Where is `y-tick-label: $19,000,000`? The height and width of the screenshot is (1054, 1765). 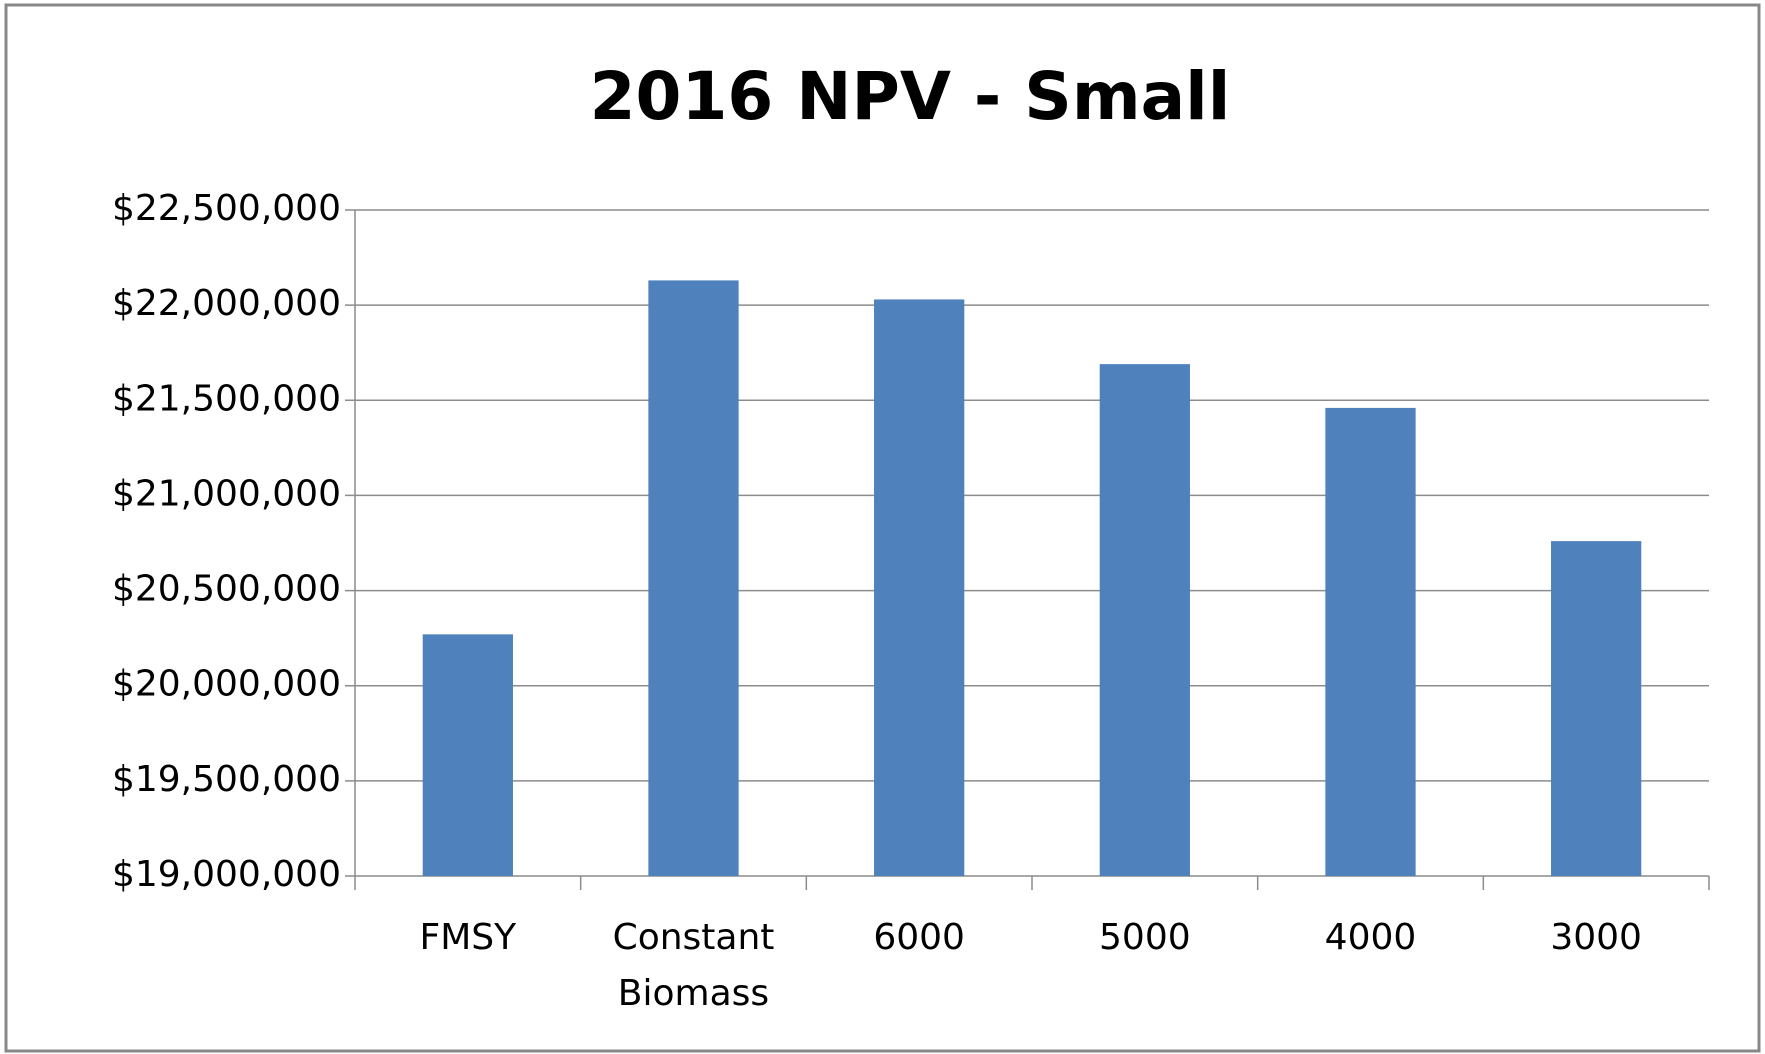 y-tick-label: $19,000,000 is located at coordinates (226, 874).